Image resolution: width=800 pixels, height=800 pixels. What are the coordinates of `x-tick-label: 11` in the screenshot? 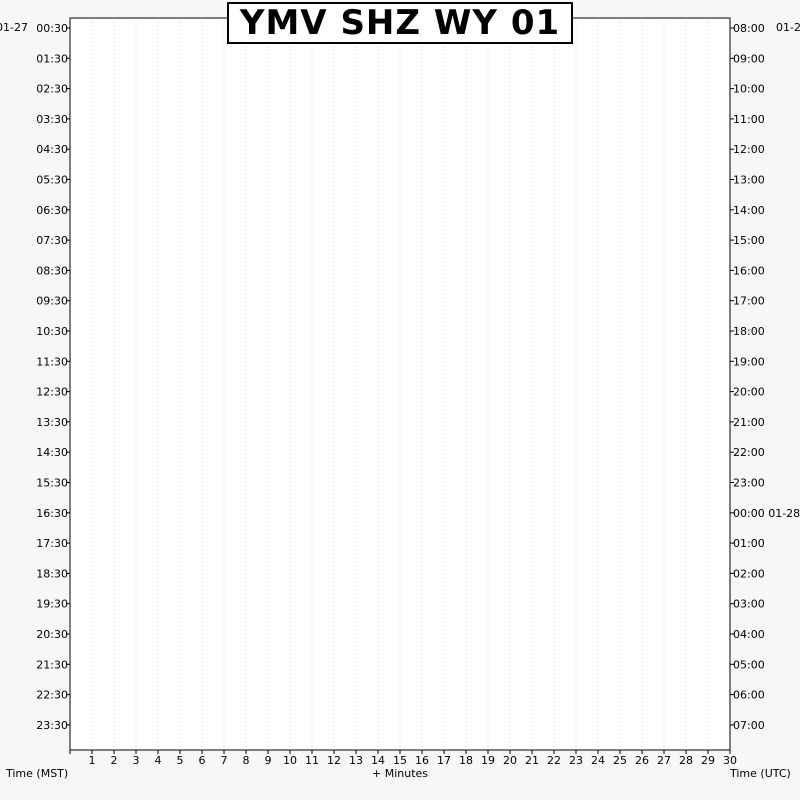 It's located at (312, 760).